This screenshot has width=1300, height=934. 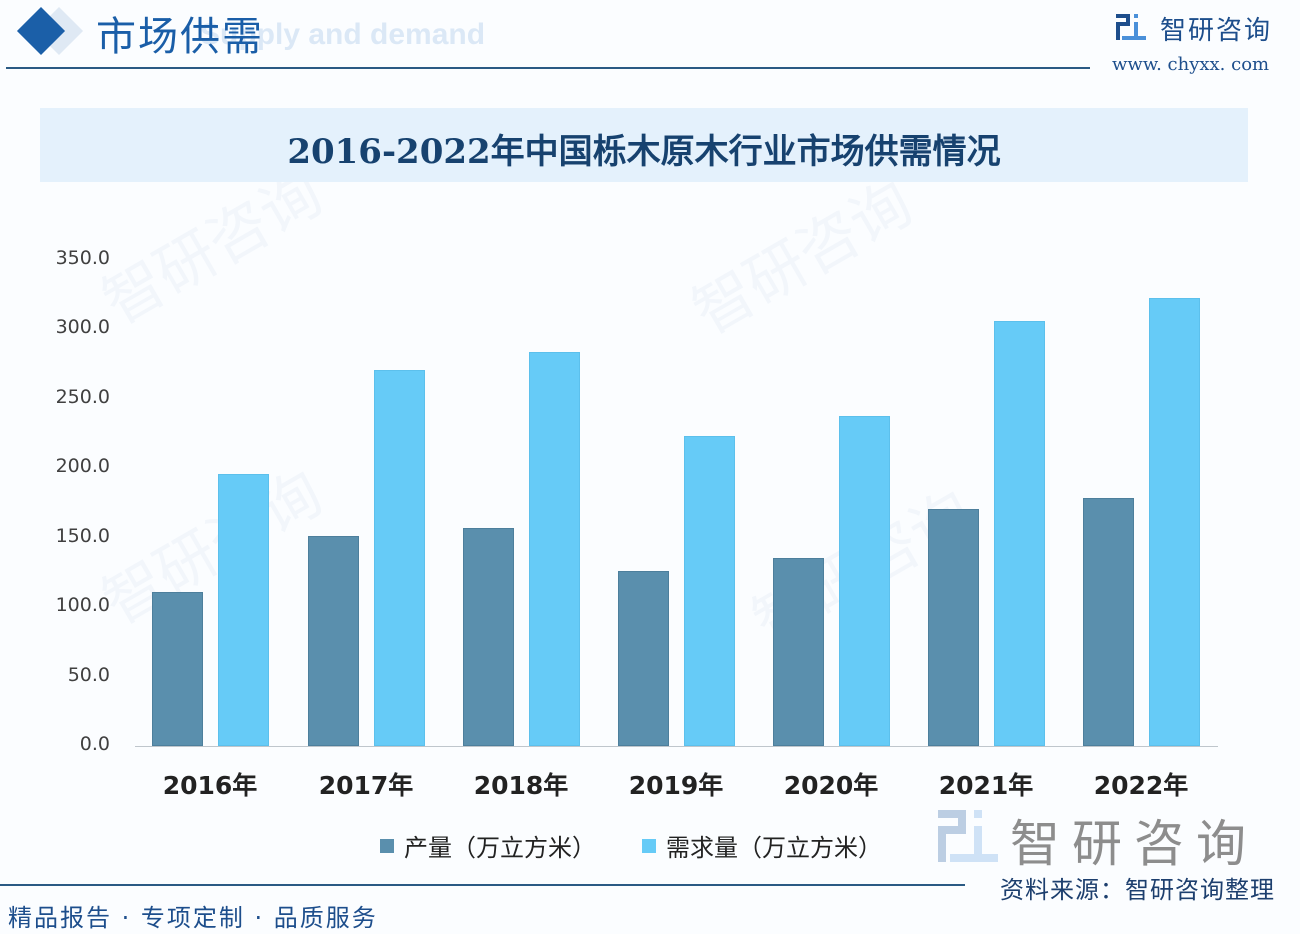 I want to click on bar-demand-2016, so click(x=243, y=610).